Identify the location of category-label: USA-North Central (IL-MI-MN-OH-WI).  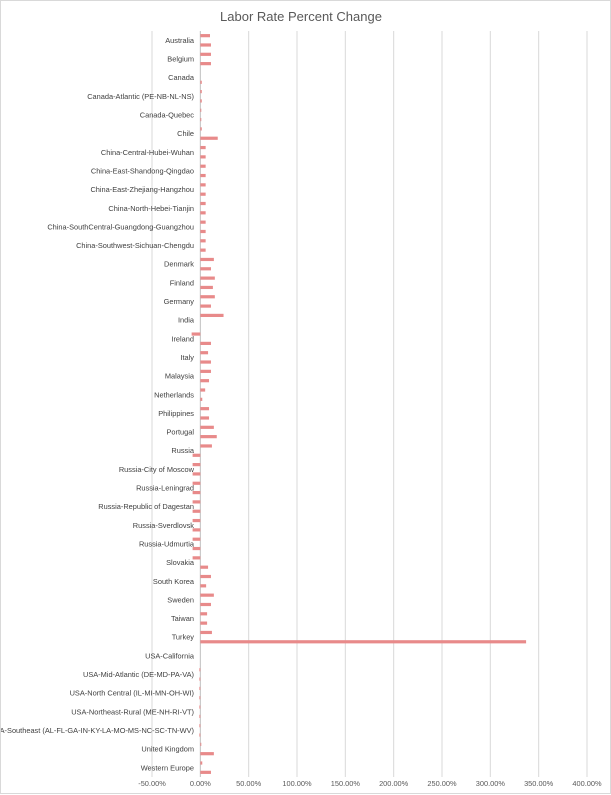
(132, 693).